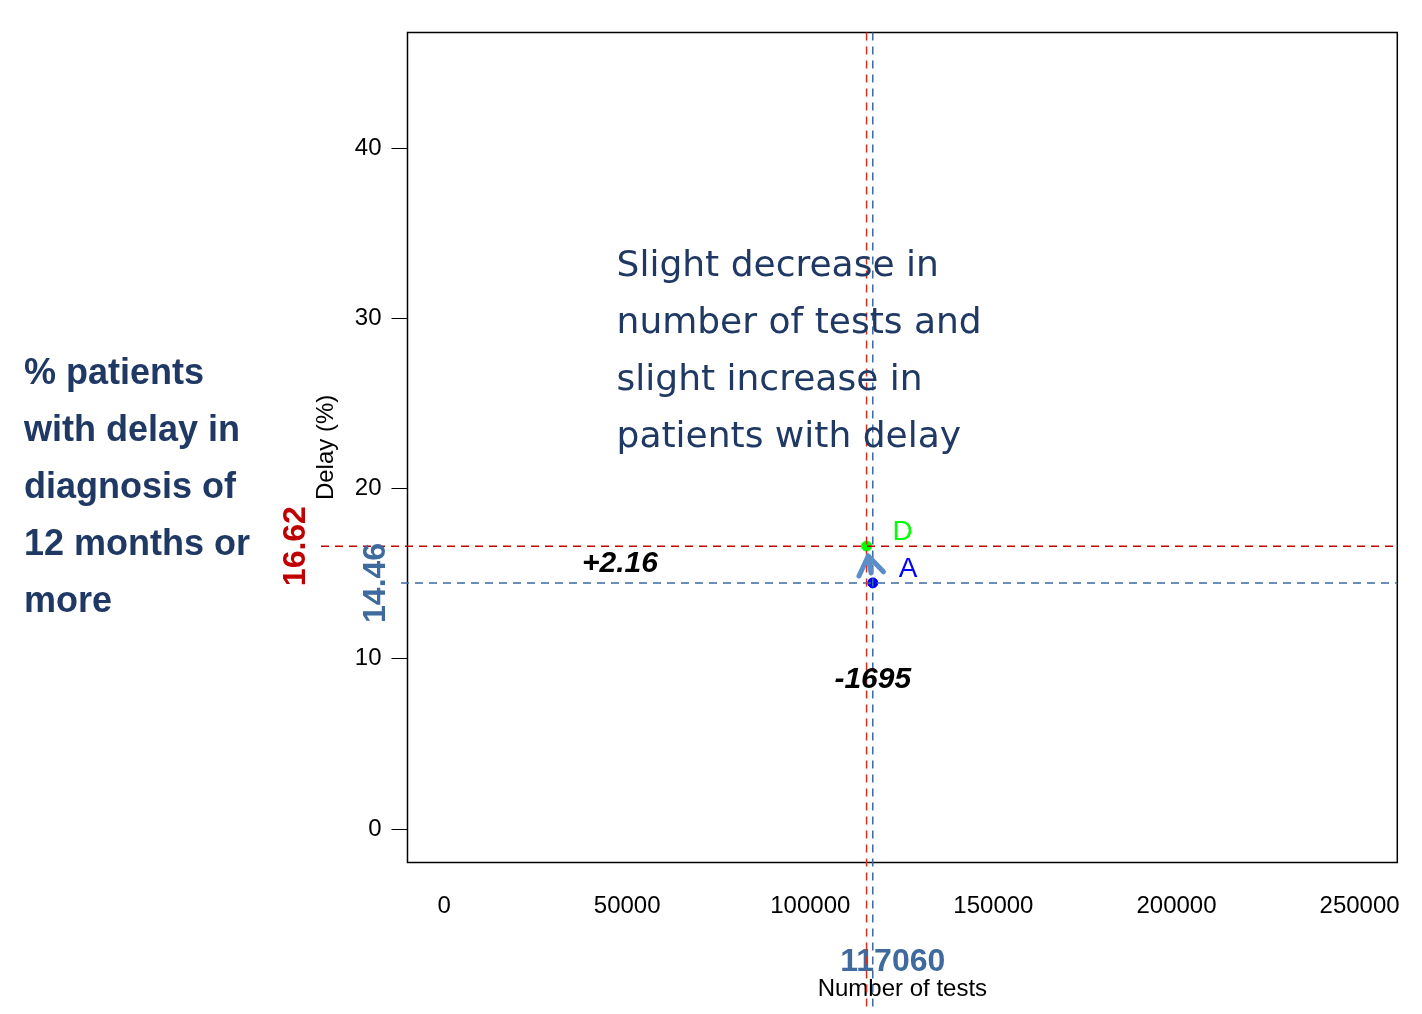 Image resolution: width=1422 pixels, height=1014 pixels. I want to click on y-tick-label: 30, so click(368, 316).